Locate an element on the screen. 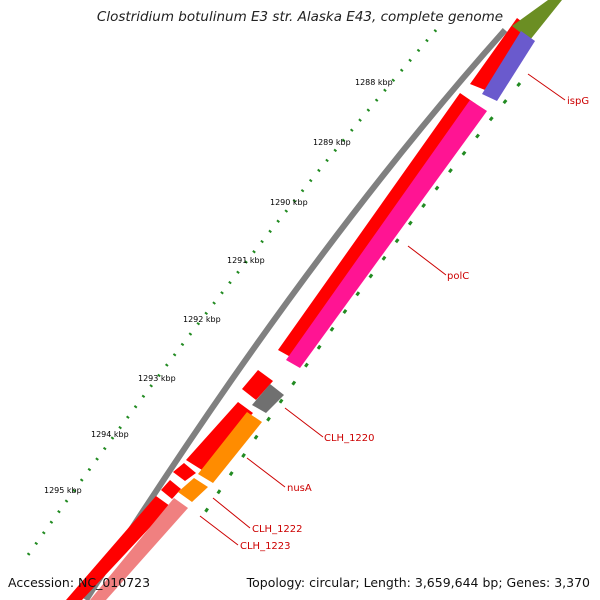 The width and height of the screenshot is (600, 600). gene-CLH_1220-block is located at coordinates (268, 398).